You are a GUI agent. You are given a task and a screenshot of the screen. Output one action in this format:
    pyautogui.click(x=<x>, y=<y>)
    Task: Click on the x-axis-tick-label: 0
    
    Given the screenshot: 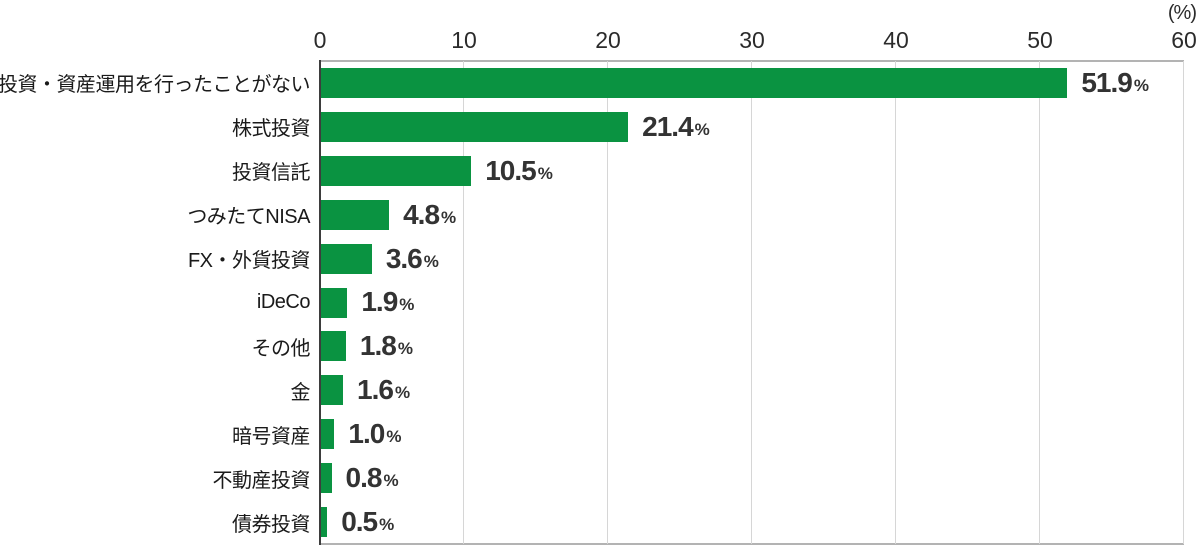 What is the action you would take?
    pyautogui.click(x=320, y=40)
    